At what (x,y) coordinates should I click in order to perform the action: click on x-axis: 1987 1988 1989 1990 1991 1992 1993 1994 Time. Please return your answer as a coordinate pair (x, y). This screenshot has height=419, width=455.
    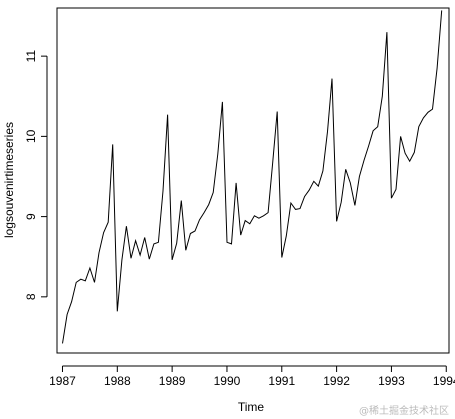
    Looking at the image, I should click on (252, 389).